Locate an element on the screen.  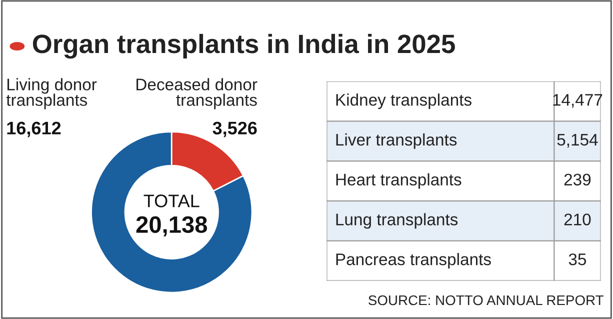
slice-label: Living donor transplants is located at coordinates (51, 94).